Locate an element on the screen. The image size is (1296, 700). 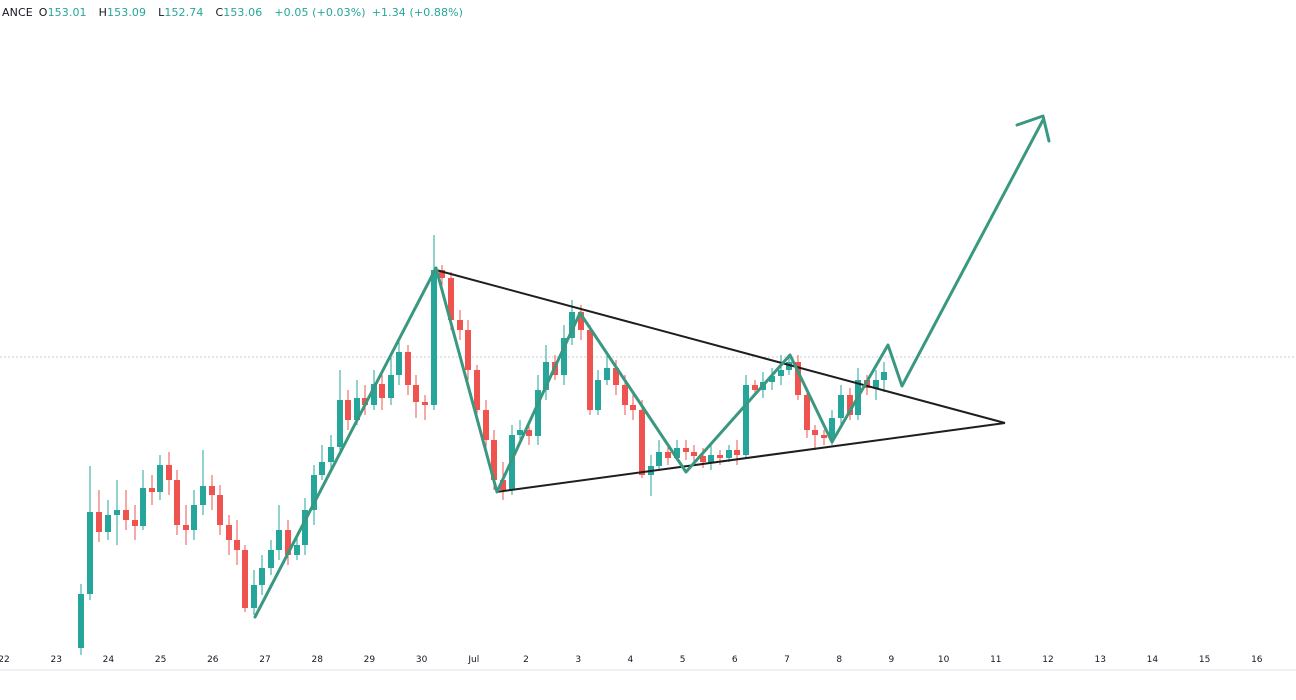
change-percent-value: +1.34 (+0.88%) is located at coordinates (417, 12).